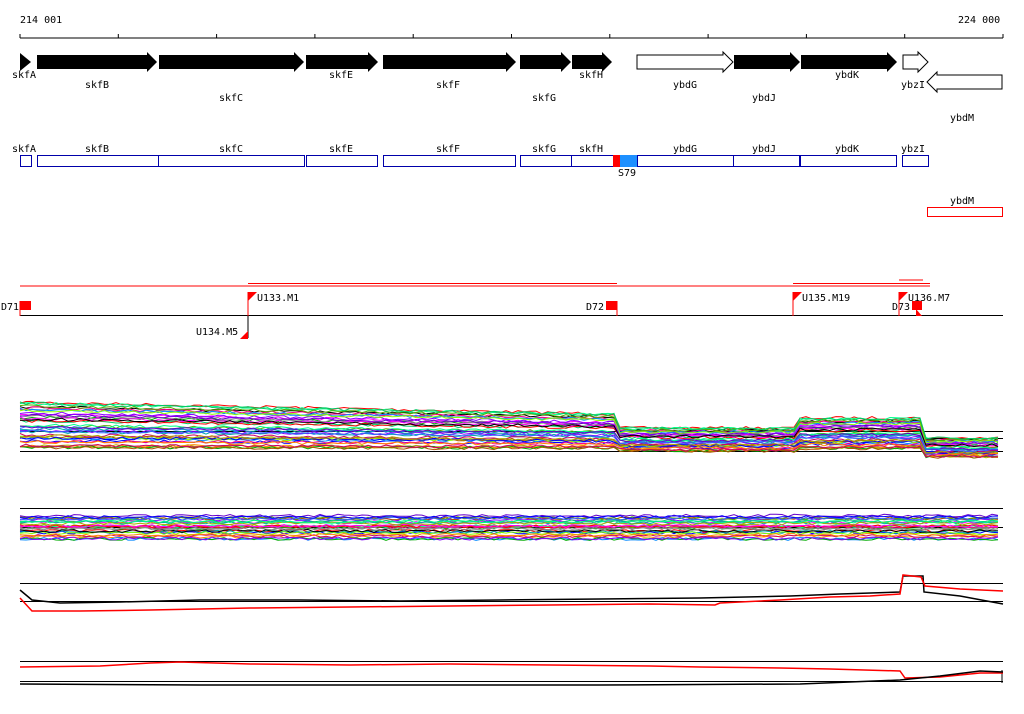 The height and width of the screenshot is (714, 1024). What do you see at coordinates (592, 62) in the screenshot?
I see `gene-arrow-skfH` at bounding box center [592, 62].